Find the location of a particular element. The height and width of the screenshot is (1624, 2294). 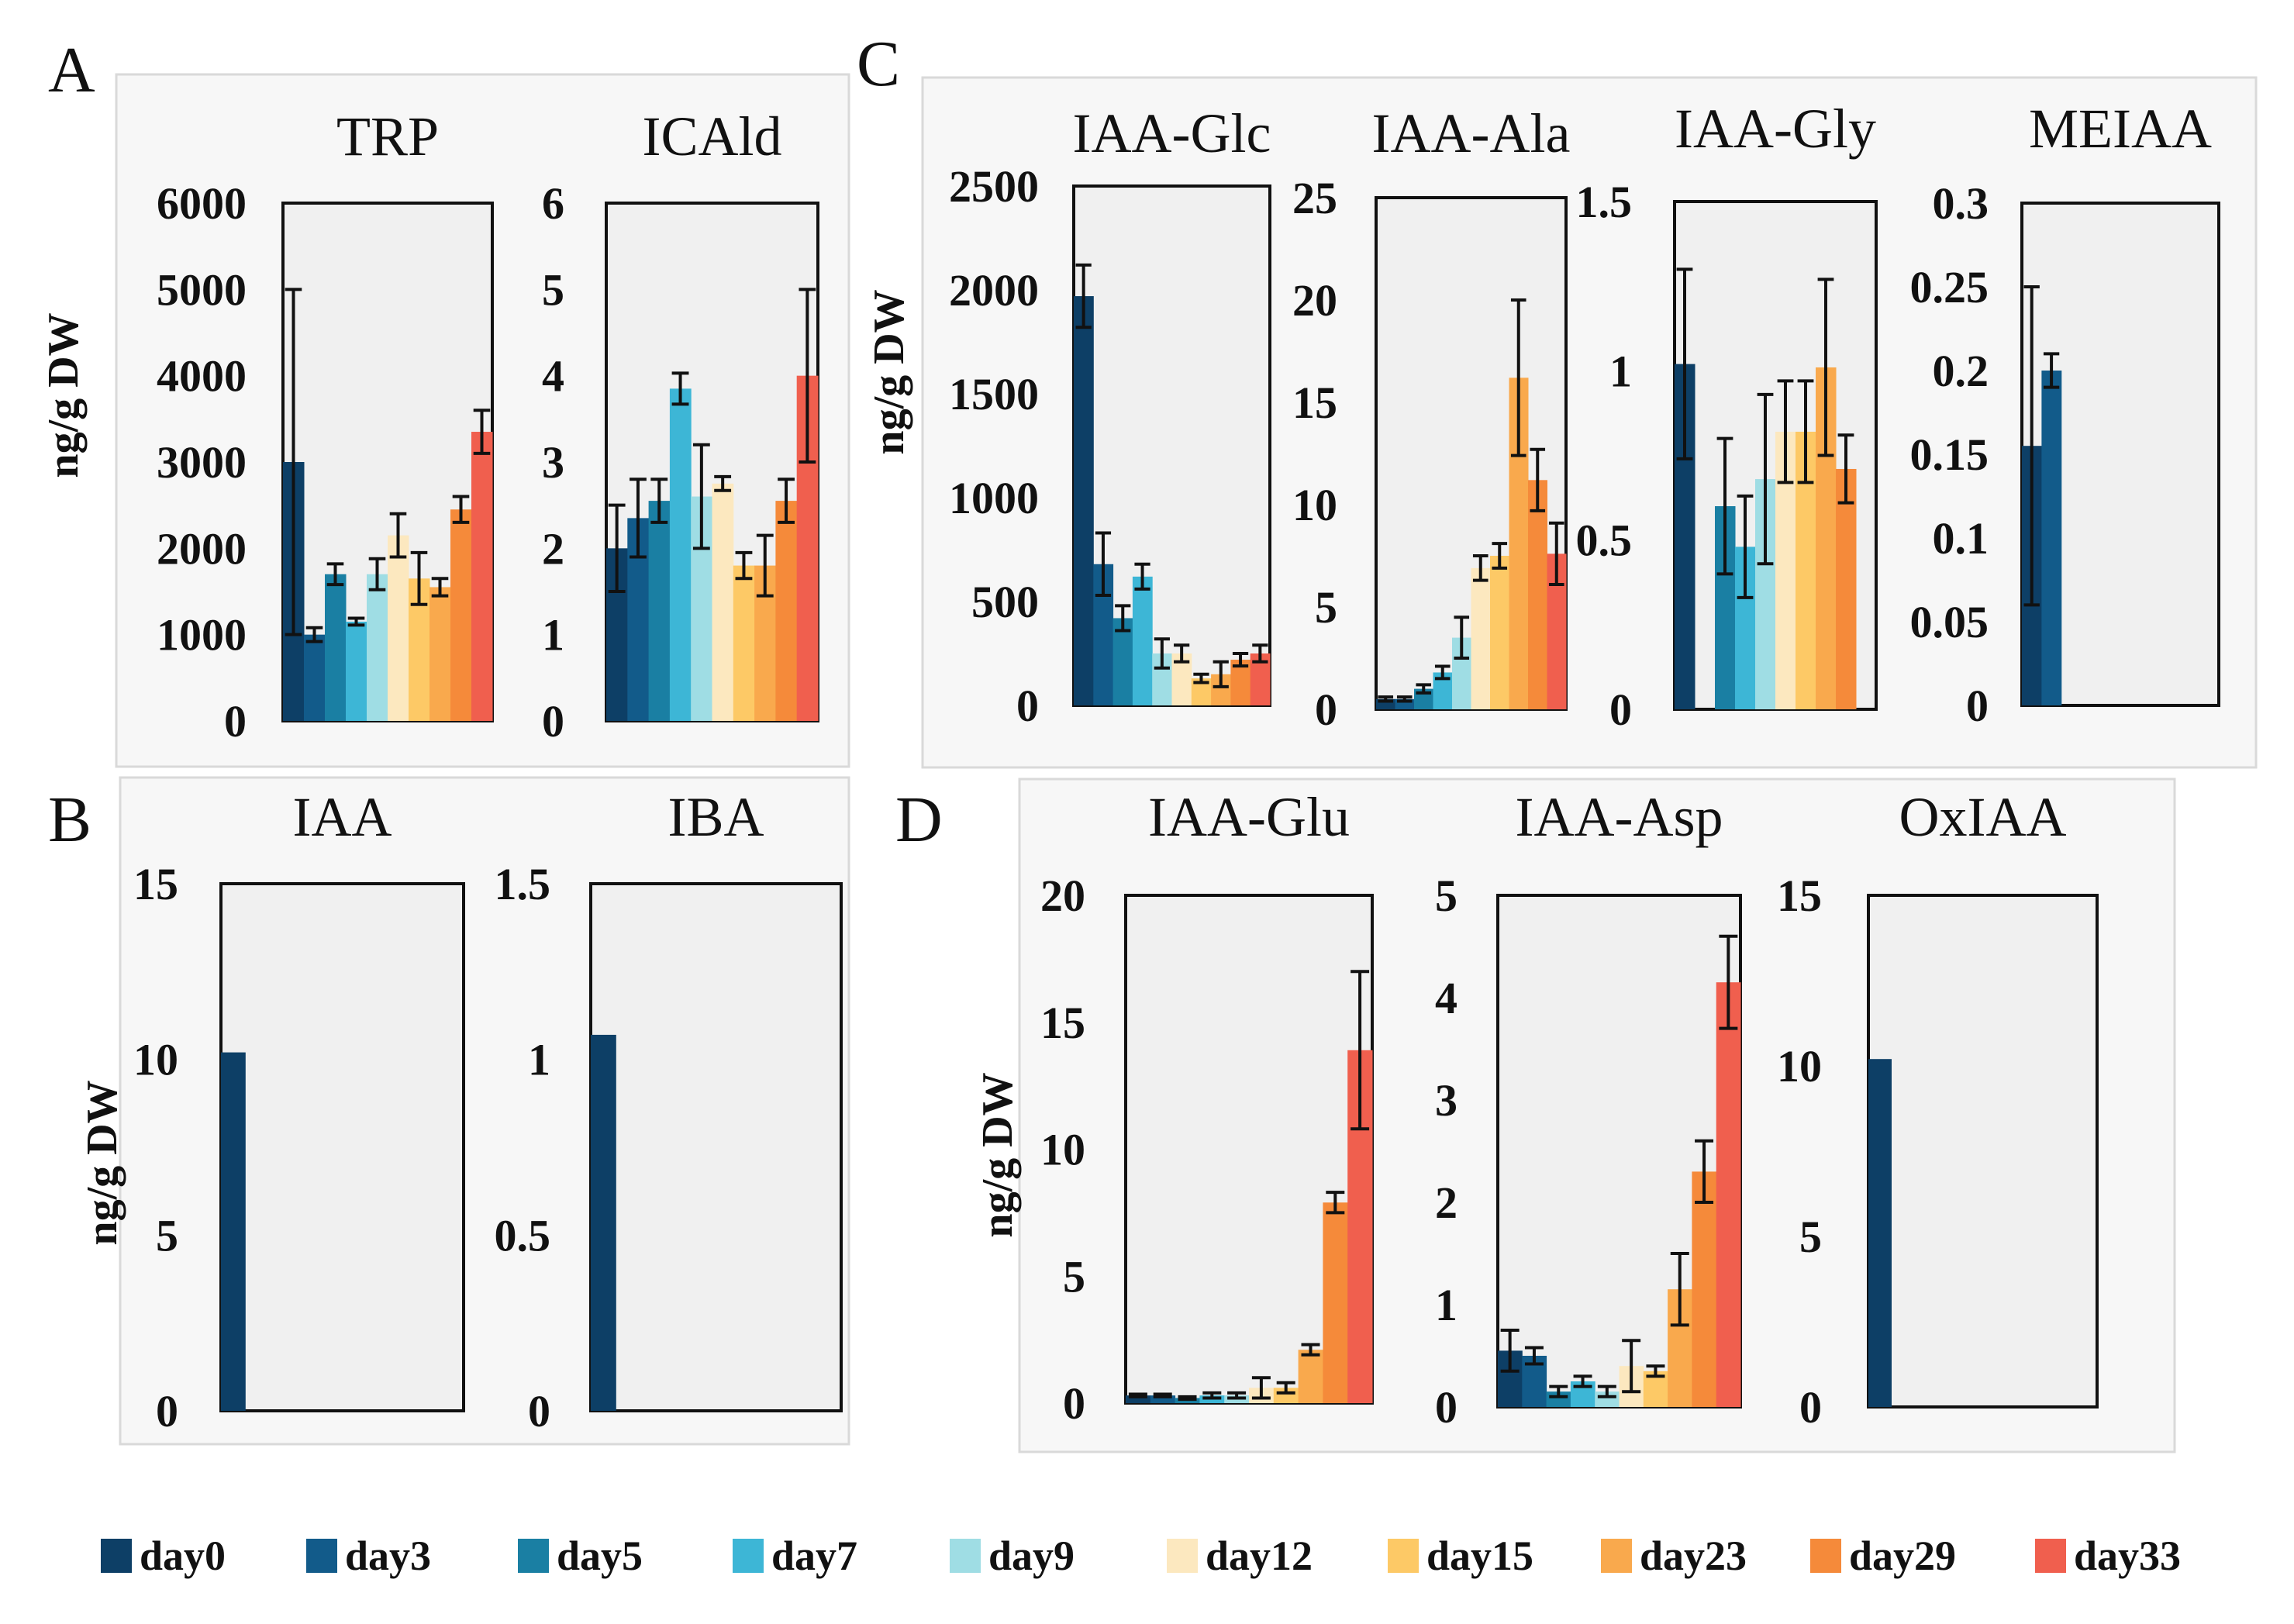

iaa-asp-chart: IAA-Asp 0 1 2 3 4 5 is located at coordinates (1589, 1109).